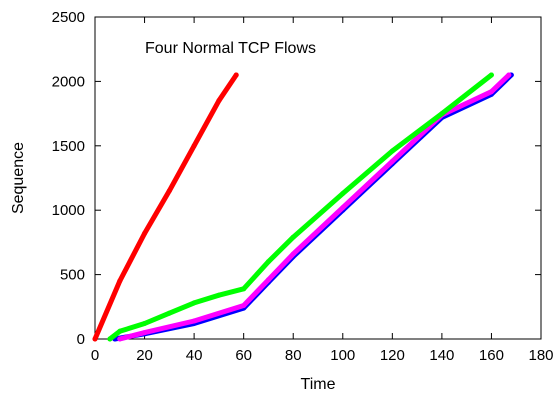 Image resolution: width=559 pixels, height=399 pixels. Describe the element at coordinates (491, 355) in the screenshot. I see `x-tick-label: 160` at that location.